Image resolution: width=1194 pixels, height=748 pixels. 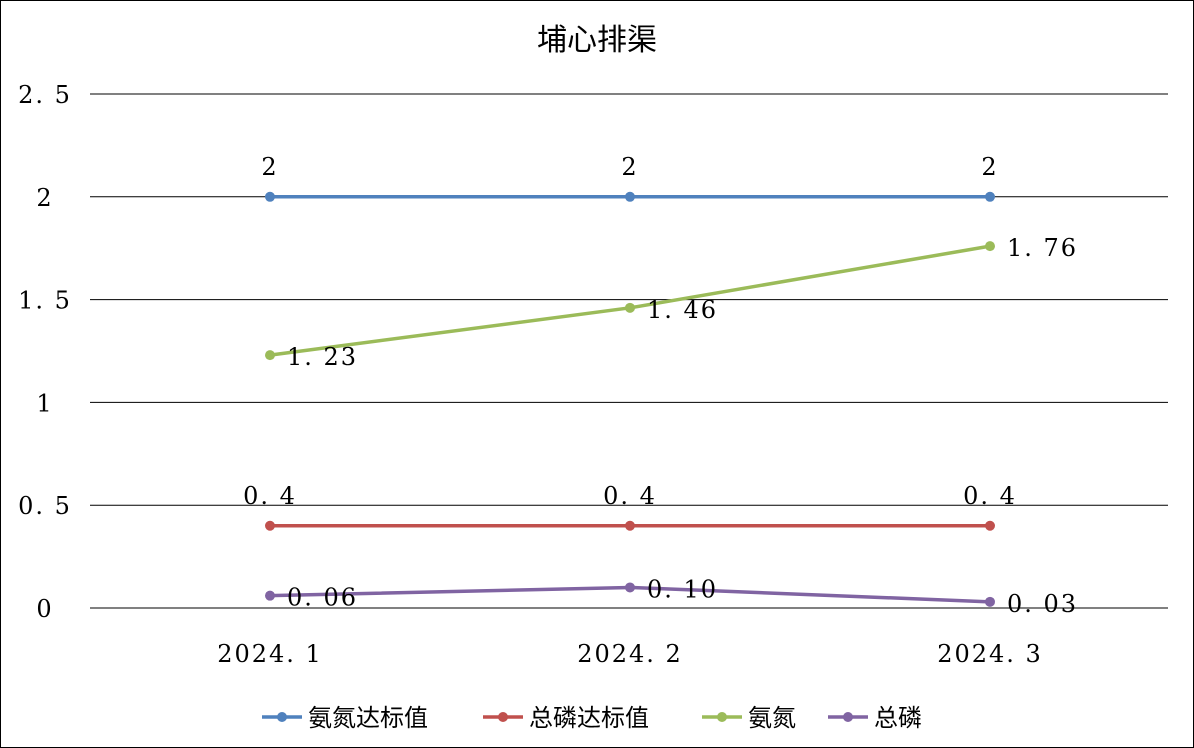 I want to click on y-tick-label: 2, so click(x=44, y=198).